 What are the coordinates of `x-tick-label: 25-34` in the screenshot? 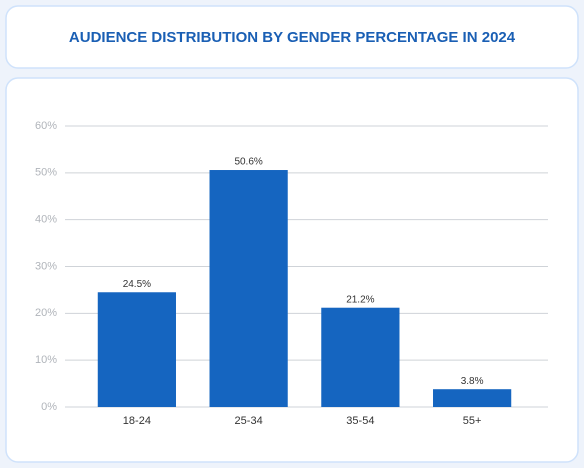 It's located at (249, 421).